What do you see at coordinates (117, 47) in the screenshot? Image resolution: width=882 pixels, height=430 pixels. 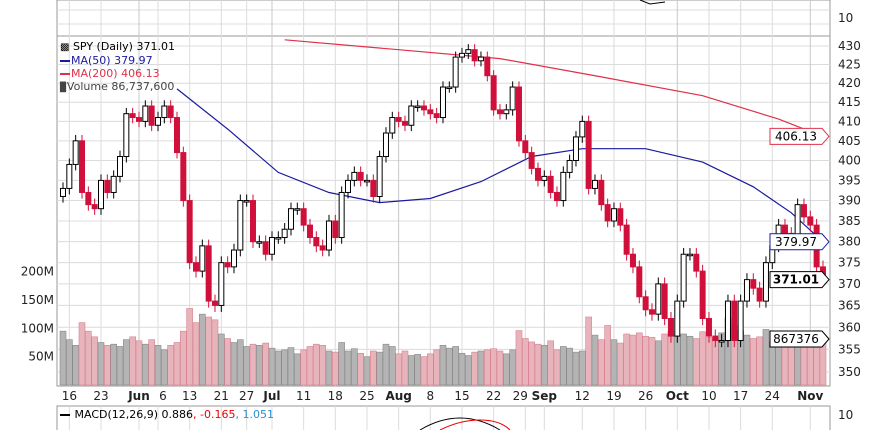 I see `legend-symbol: ▩ SPY (Daily) 371.01` at bounding box center [117, 47].